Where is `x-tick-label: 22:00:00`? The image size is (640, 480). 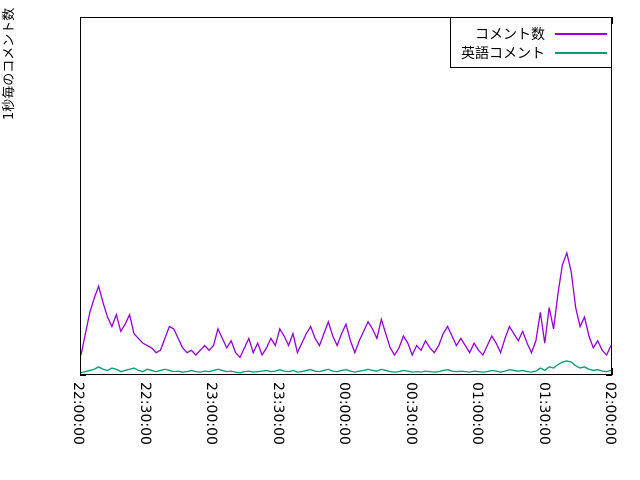 x-tick-label: 22:00:00 is located at coordinates (78, 413).